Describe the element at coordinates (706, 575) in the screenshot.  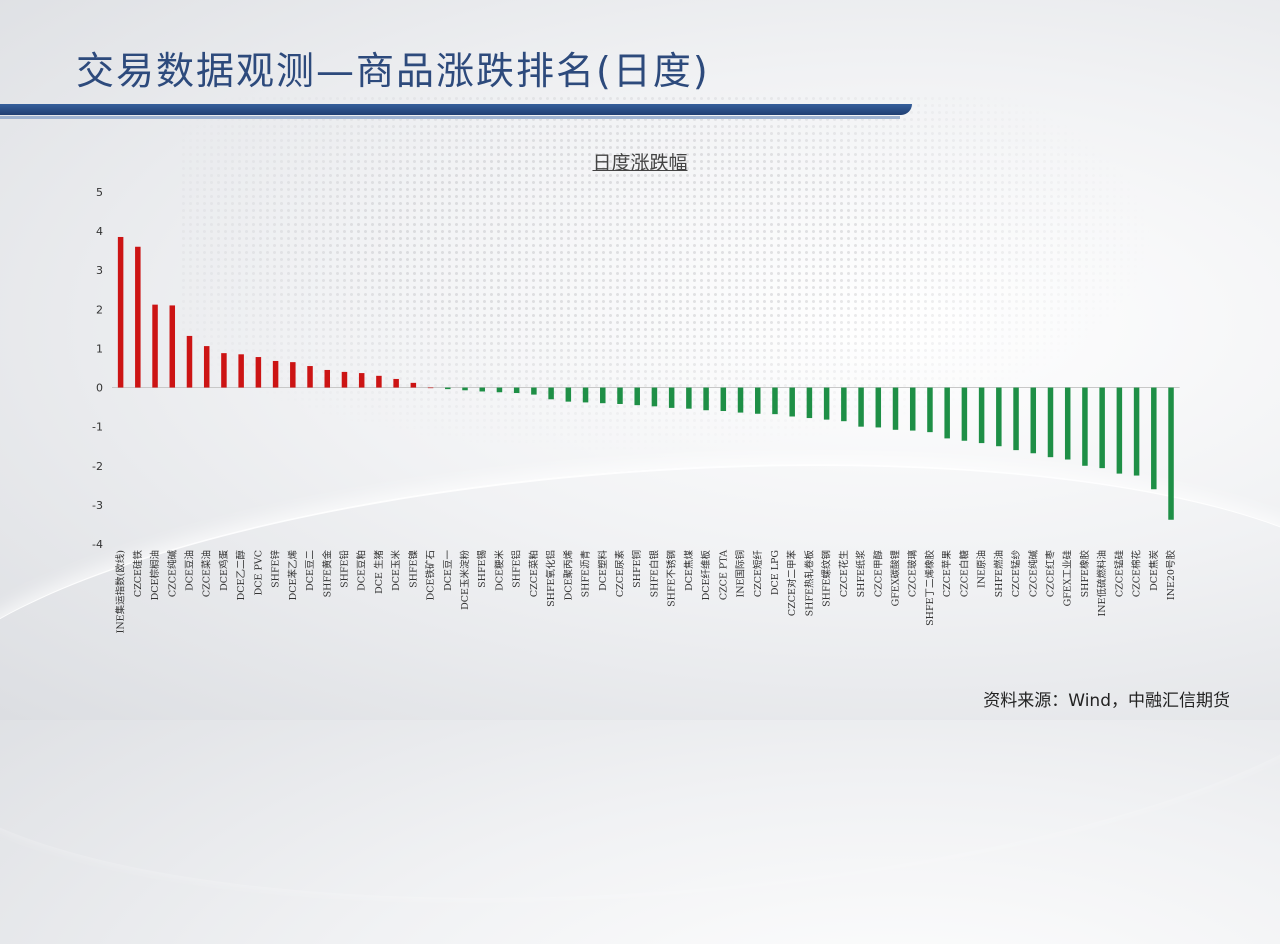
I see `x-category-label: DCE纤维板` at that location.